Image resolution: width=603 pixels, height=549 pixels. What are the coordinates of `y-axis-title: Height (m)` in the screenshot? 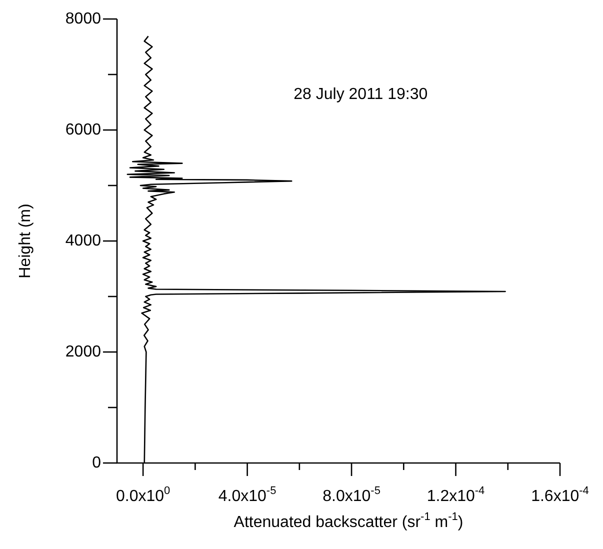 It's located at (25, 241).